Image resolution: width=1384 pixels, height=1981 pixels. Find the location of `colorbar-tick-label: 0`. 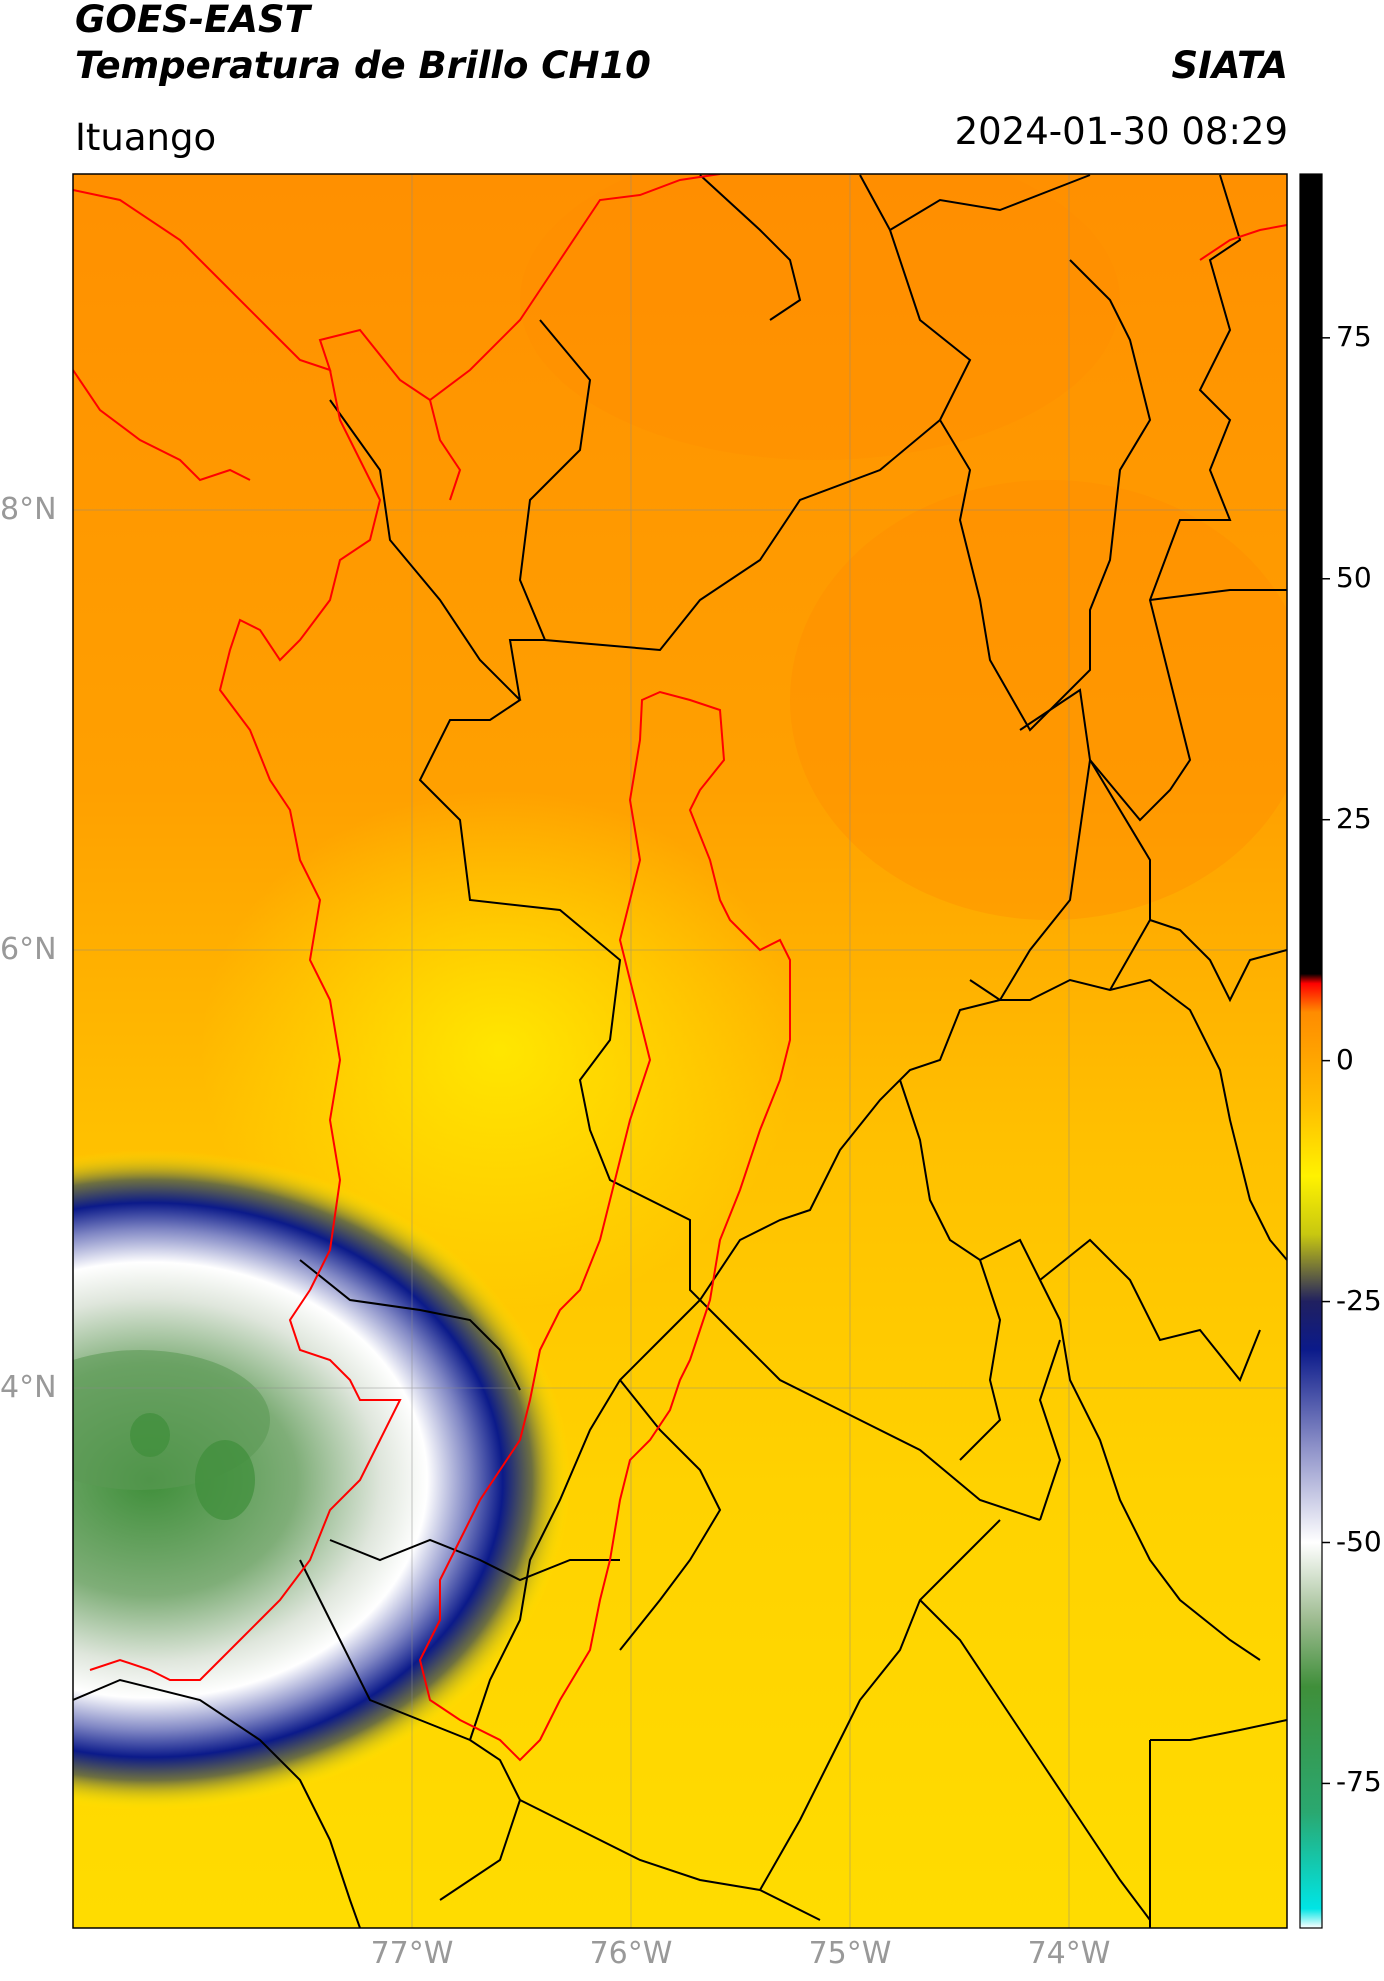

colorbar-tick-label: 0 is located at coordinates (1345, 1059).